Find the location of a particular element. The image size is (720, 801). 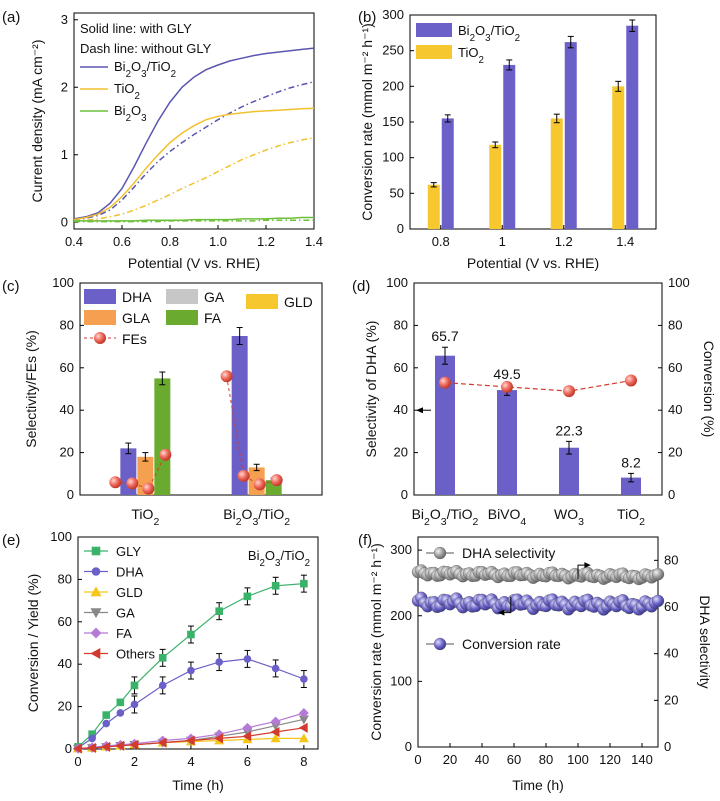

bar-TiO2 is located at coordinates (618, 157).